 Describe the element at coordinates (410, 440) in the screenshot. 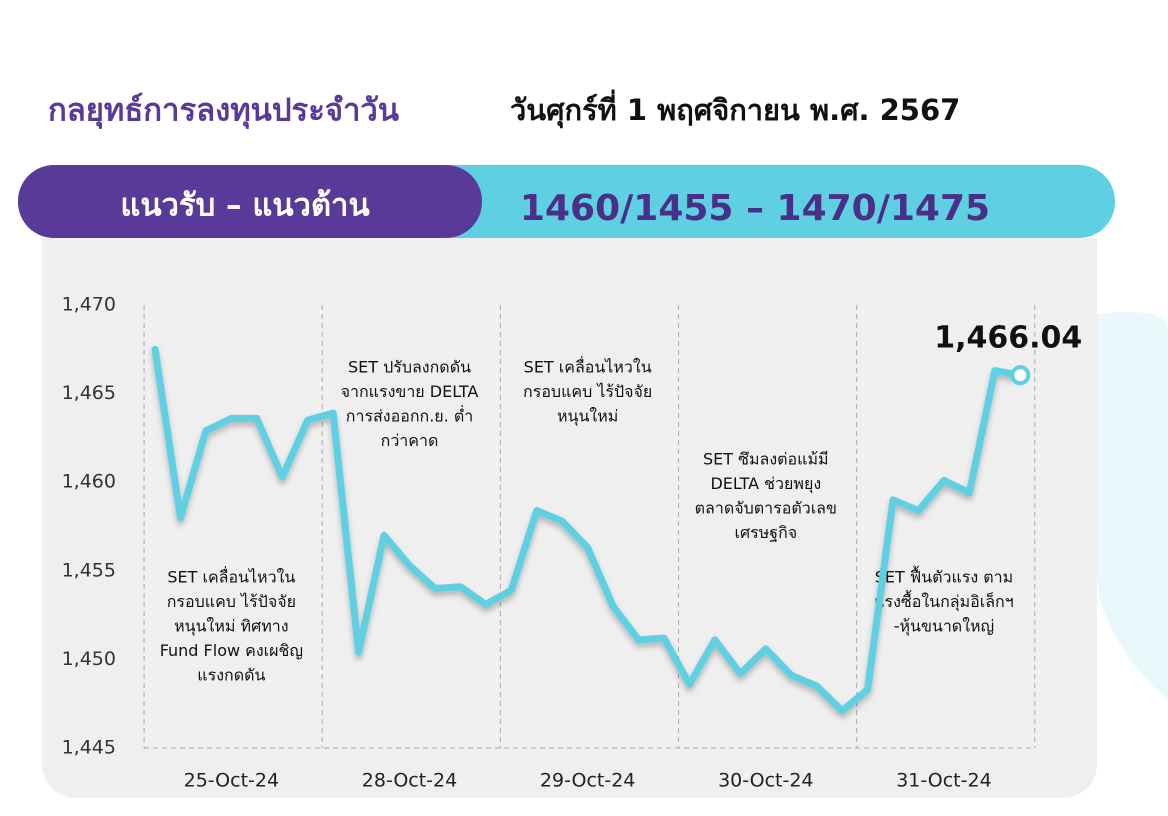

I see `annotation: กว่าคาด` at that location.